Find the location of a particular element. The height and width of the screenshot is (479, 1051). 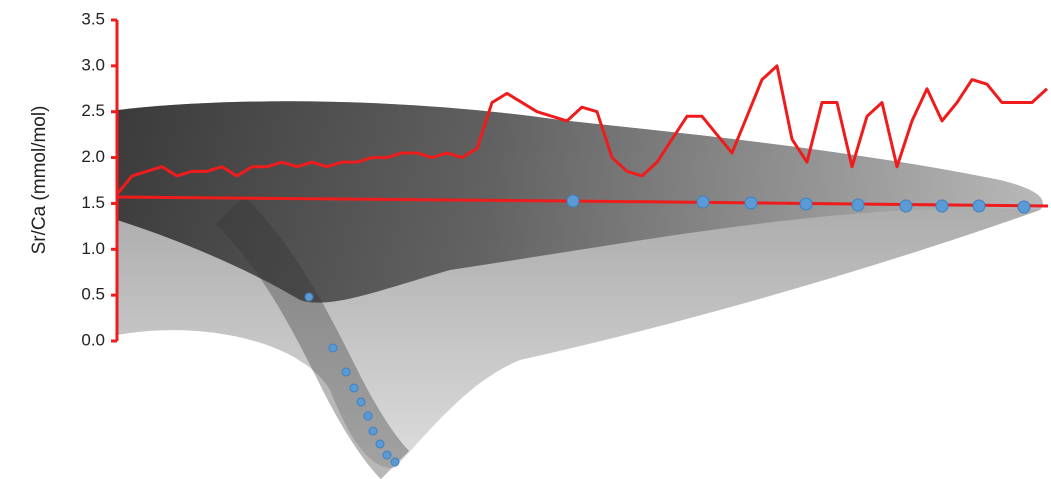

y-tick-label: 2.5 is located at coordinates (93, 110).